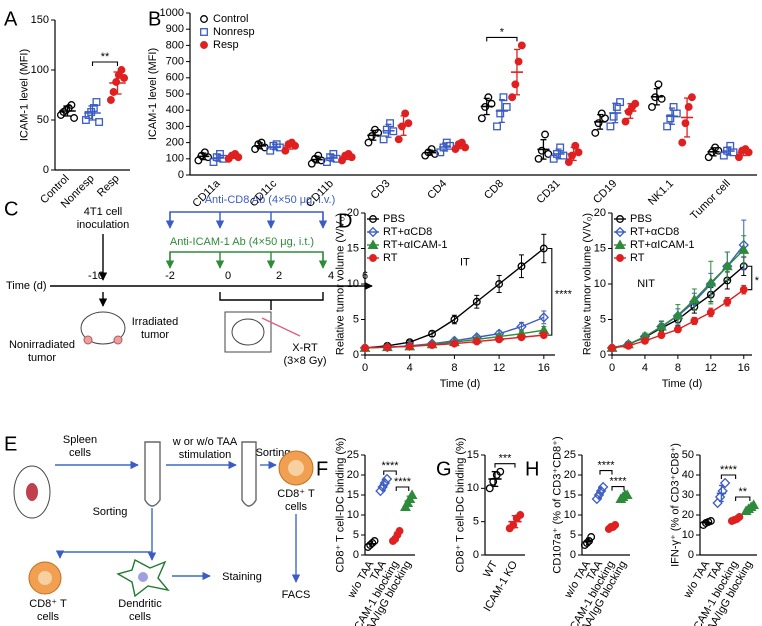  I want to click on legend-label: Nonresp, so click(234, 32).